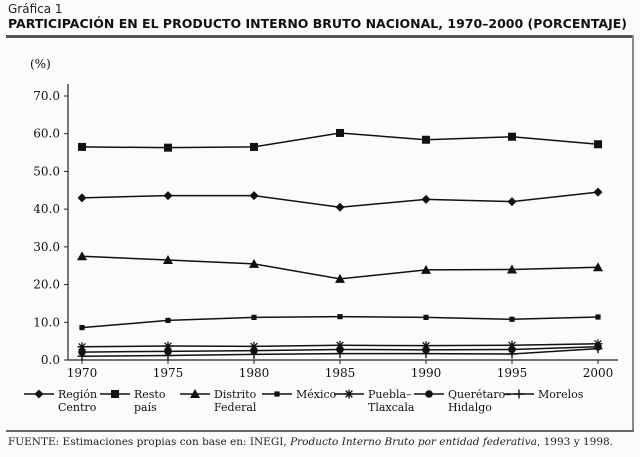  What do you see at coordinates (35, 9) in the screenshot?
I see `figure-caption: Gráfica 1` at bounding box center [35, 9].